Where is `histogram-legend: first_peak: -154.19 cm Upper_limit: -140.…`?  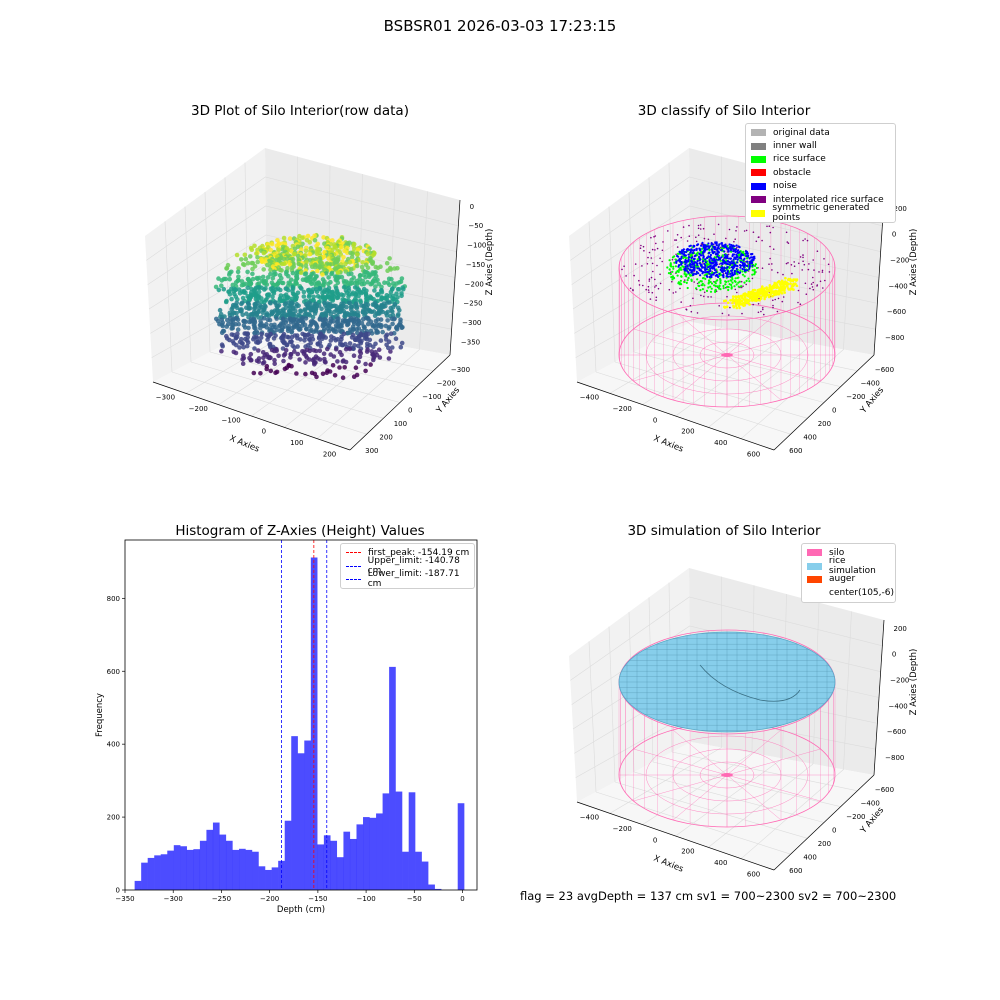
histogram-legend: first_peak: -154.19 cm Upper_limit: -140.… is located at coordinates (407, 566).